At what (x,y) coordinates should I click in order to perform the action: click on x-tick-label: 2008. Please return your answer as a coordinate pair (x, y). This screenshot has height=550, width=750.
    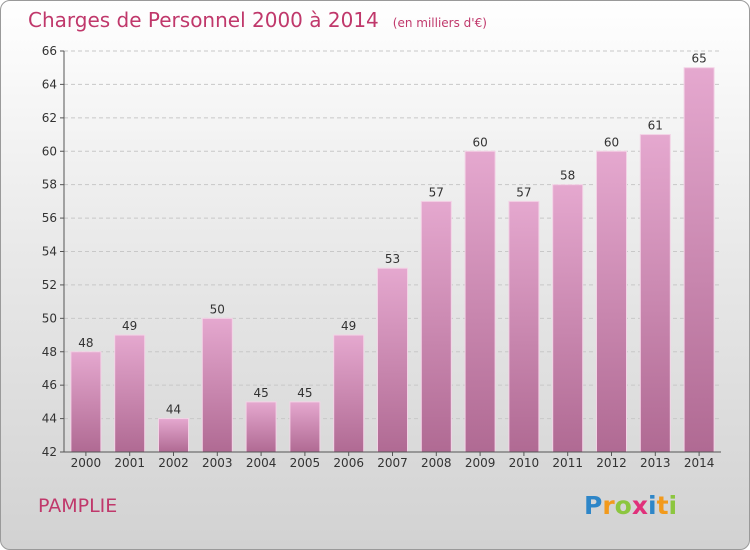
    Looking at the image, I should click on (436, 463).